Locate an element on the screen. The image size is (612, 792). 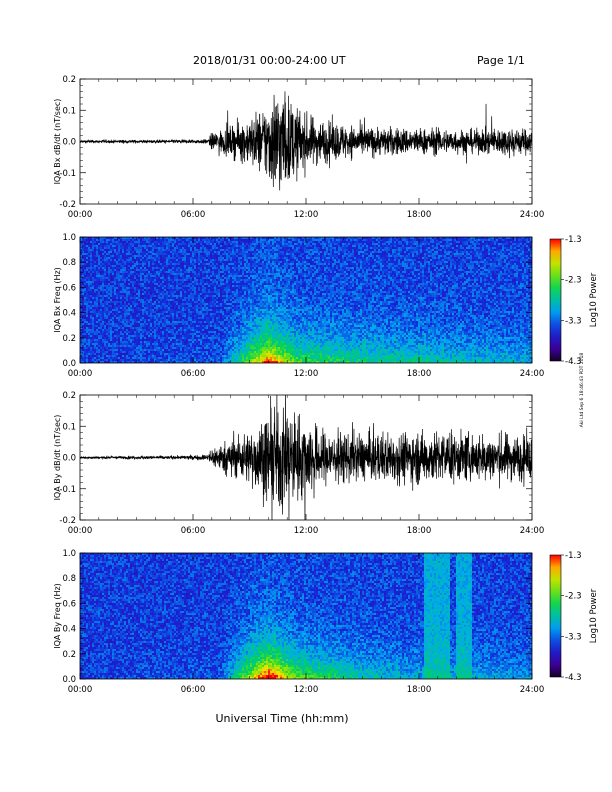
y-axis-label: IQA Bx Freq (Hz) is located at coordinates (57, 300).